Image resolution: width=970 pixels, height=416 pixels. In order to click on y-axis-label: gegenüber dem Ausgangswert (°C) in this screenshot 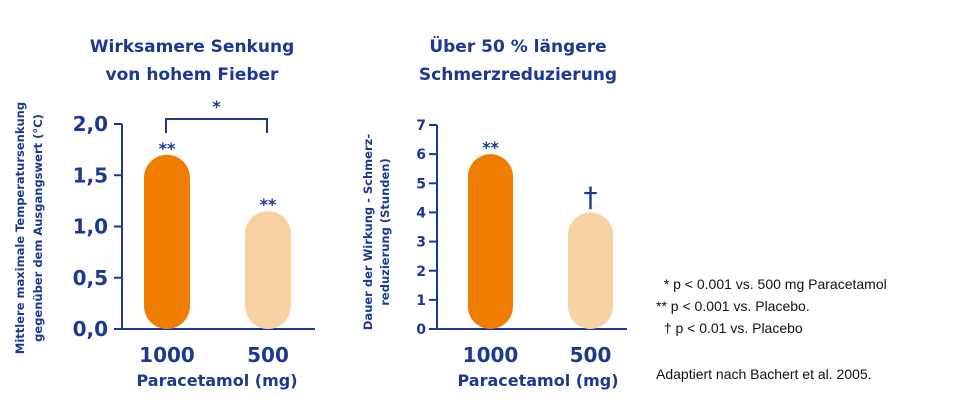, I will do `click(38, 228)`.